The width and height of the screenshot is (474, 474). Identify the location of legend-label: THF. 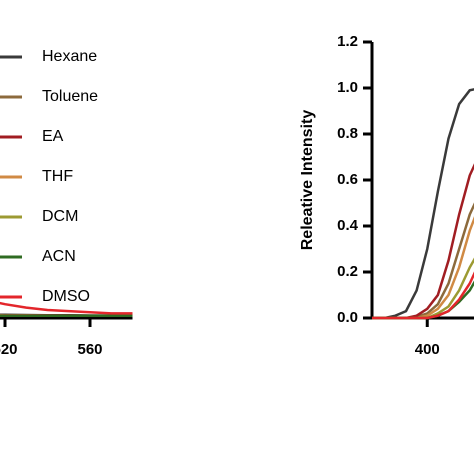
(57, 176).